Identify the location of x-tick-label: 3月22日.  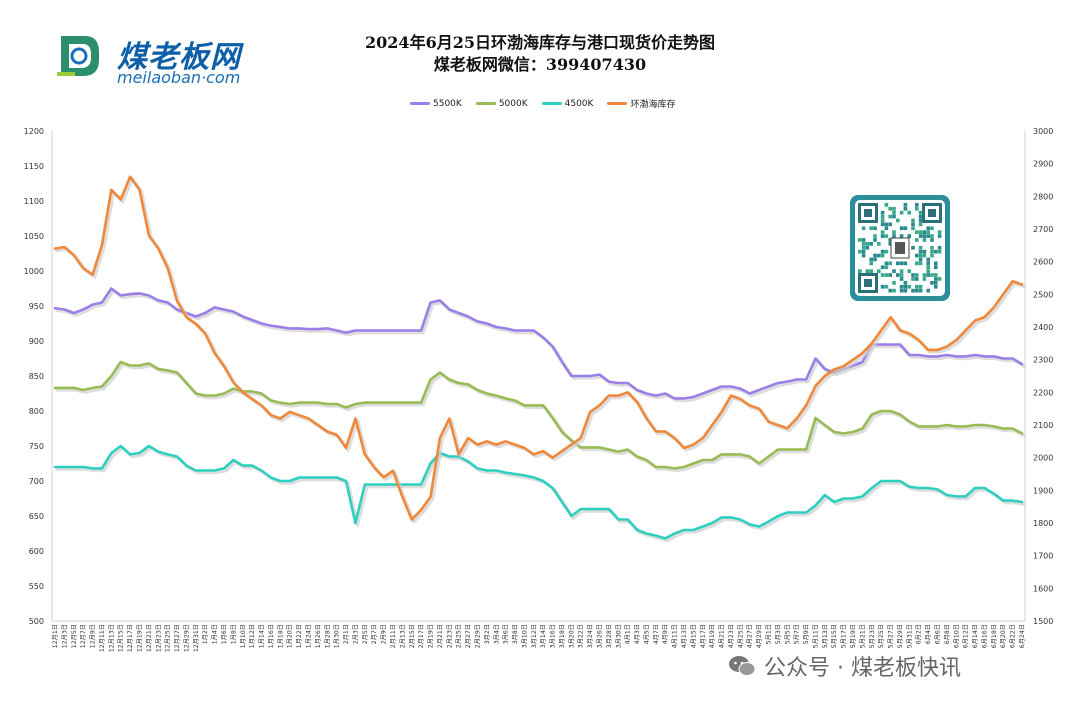
(581, 636).